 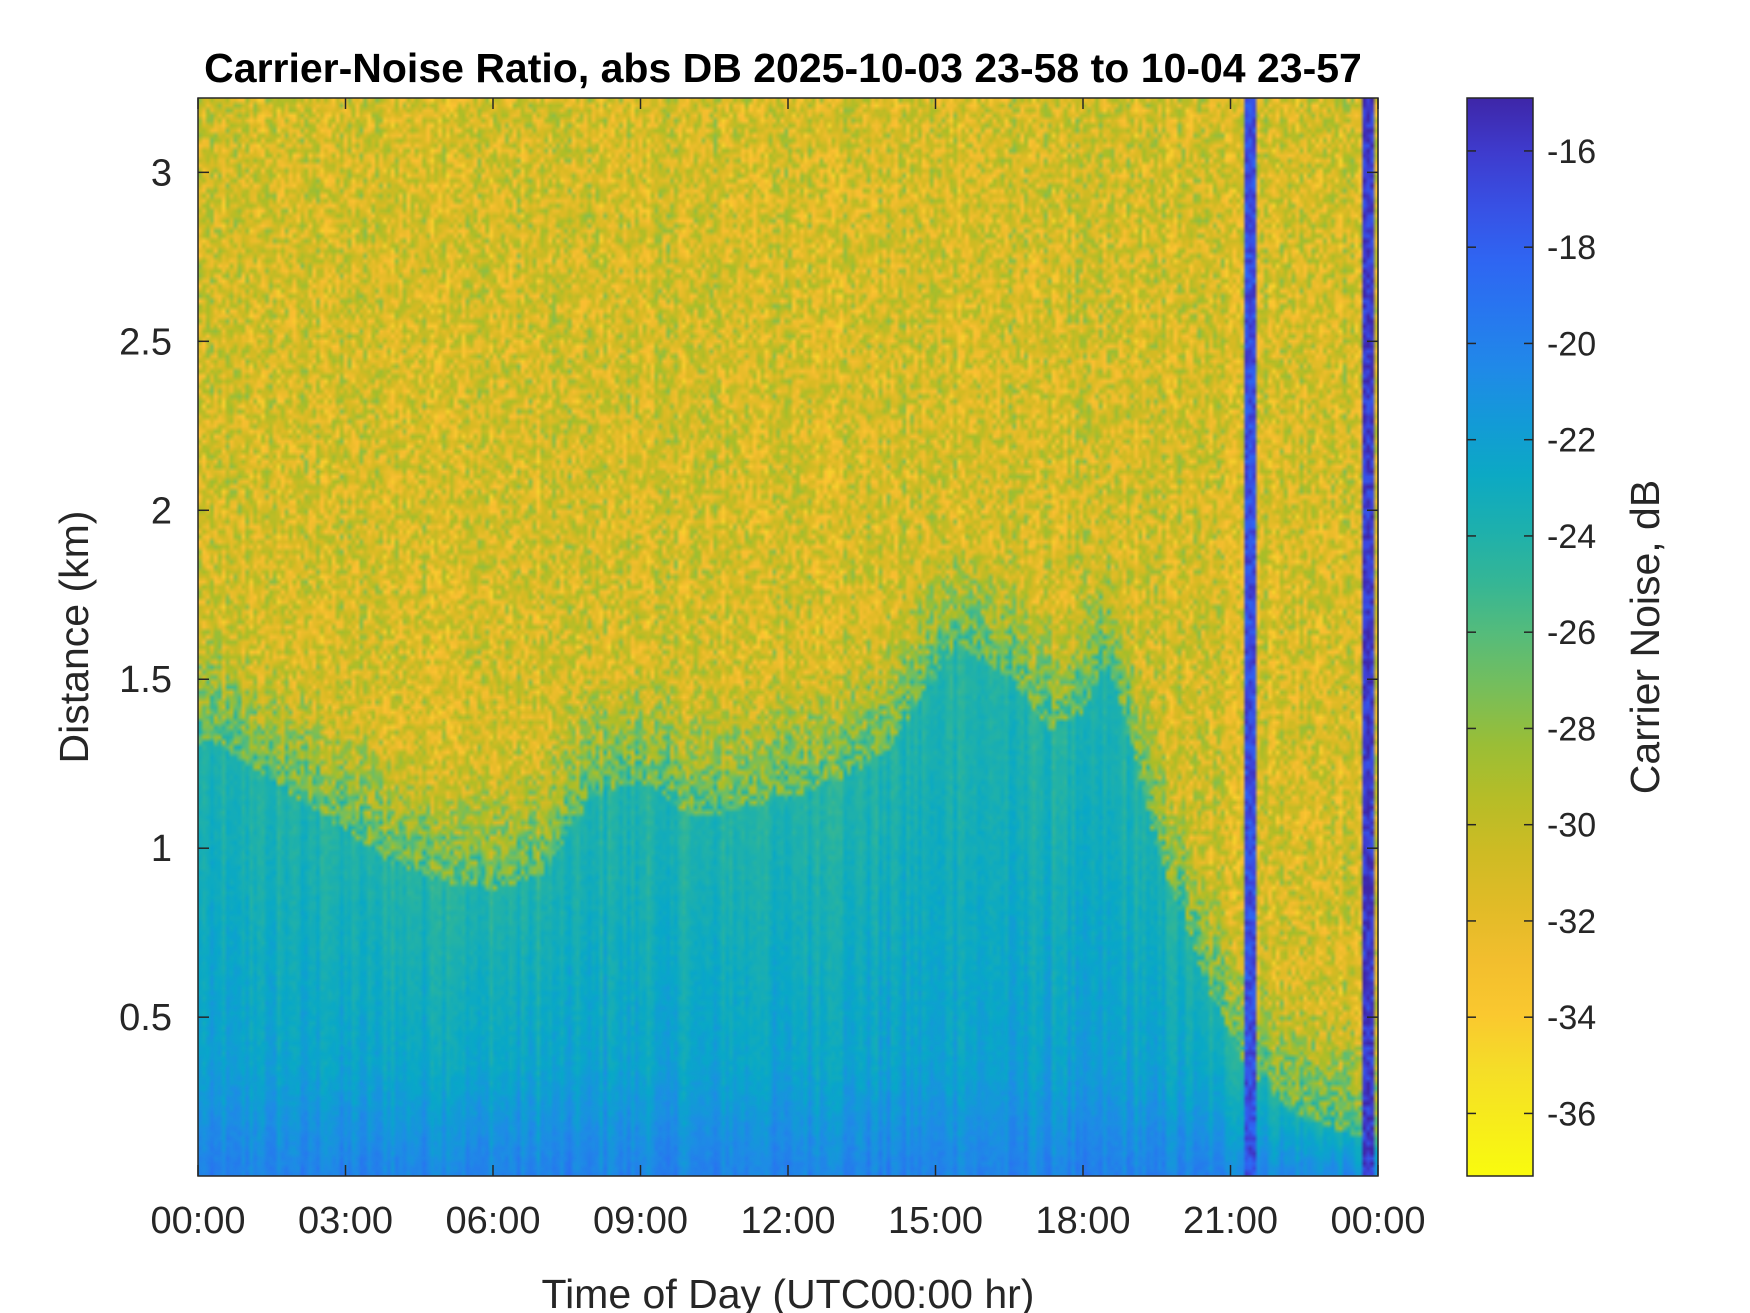 What do you see at coordinates (787, 1221) in the screenshot?
I see `x-tick-label: 12:00` at bounding box center [787, 1221].